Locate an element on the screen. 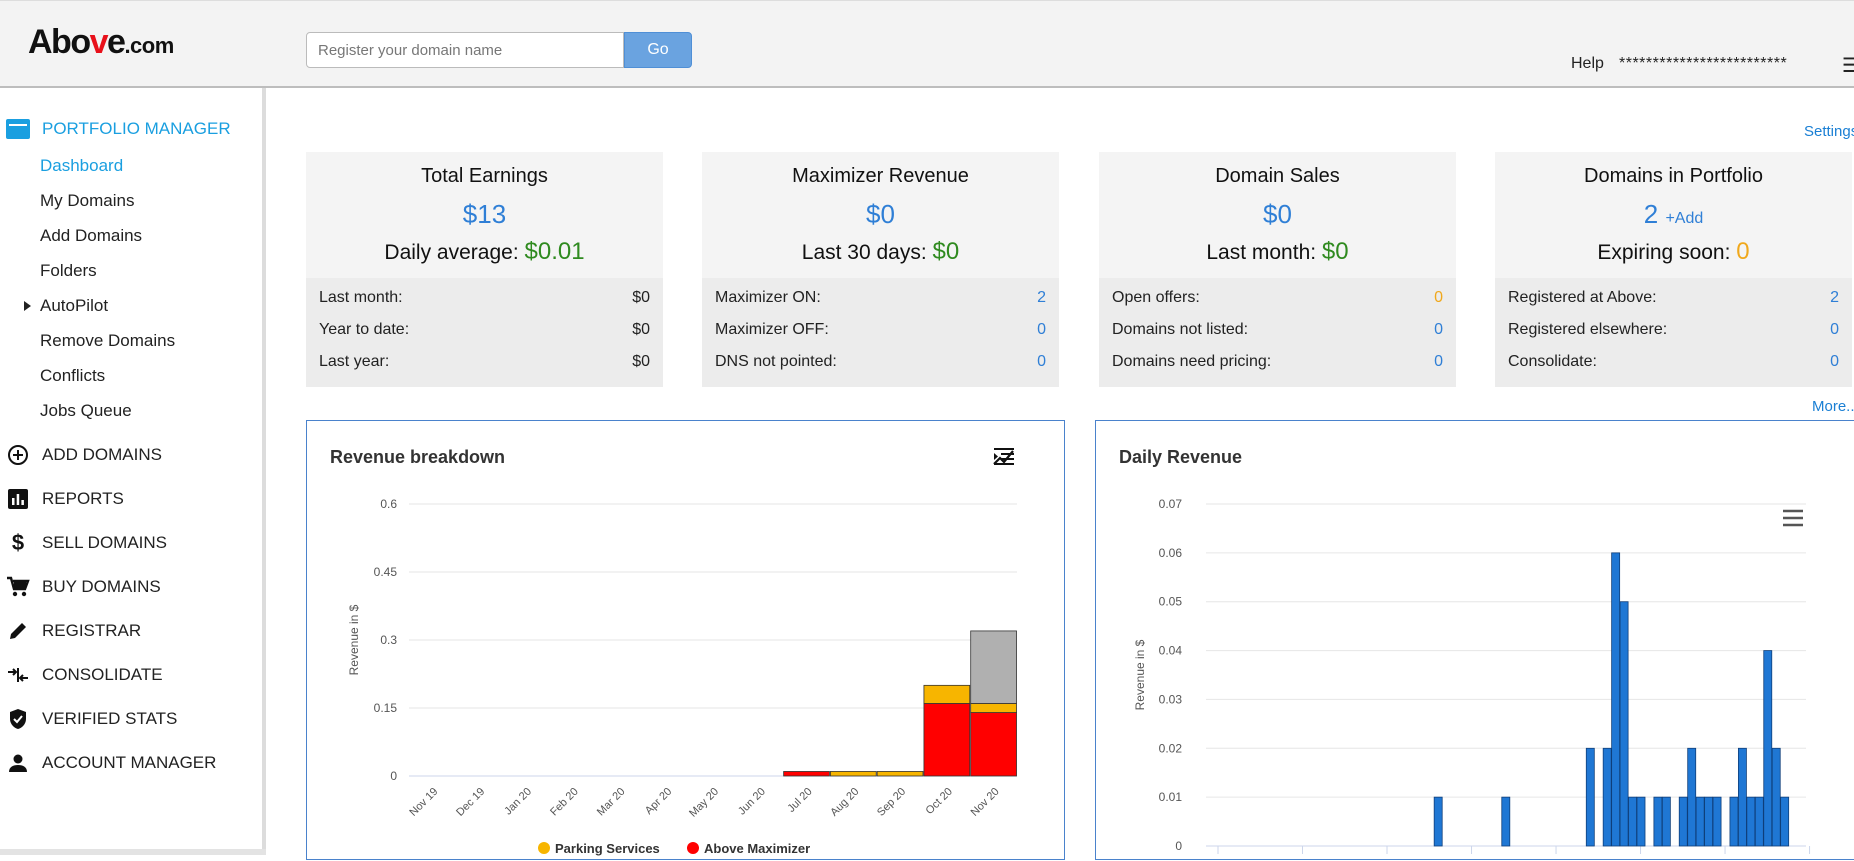  sidebar-consolidate: CONSOLIDATE is located at coordinates (84, 675).